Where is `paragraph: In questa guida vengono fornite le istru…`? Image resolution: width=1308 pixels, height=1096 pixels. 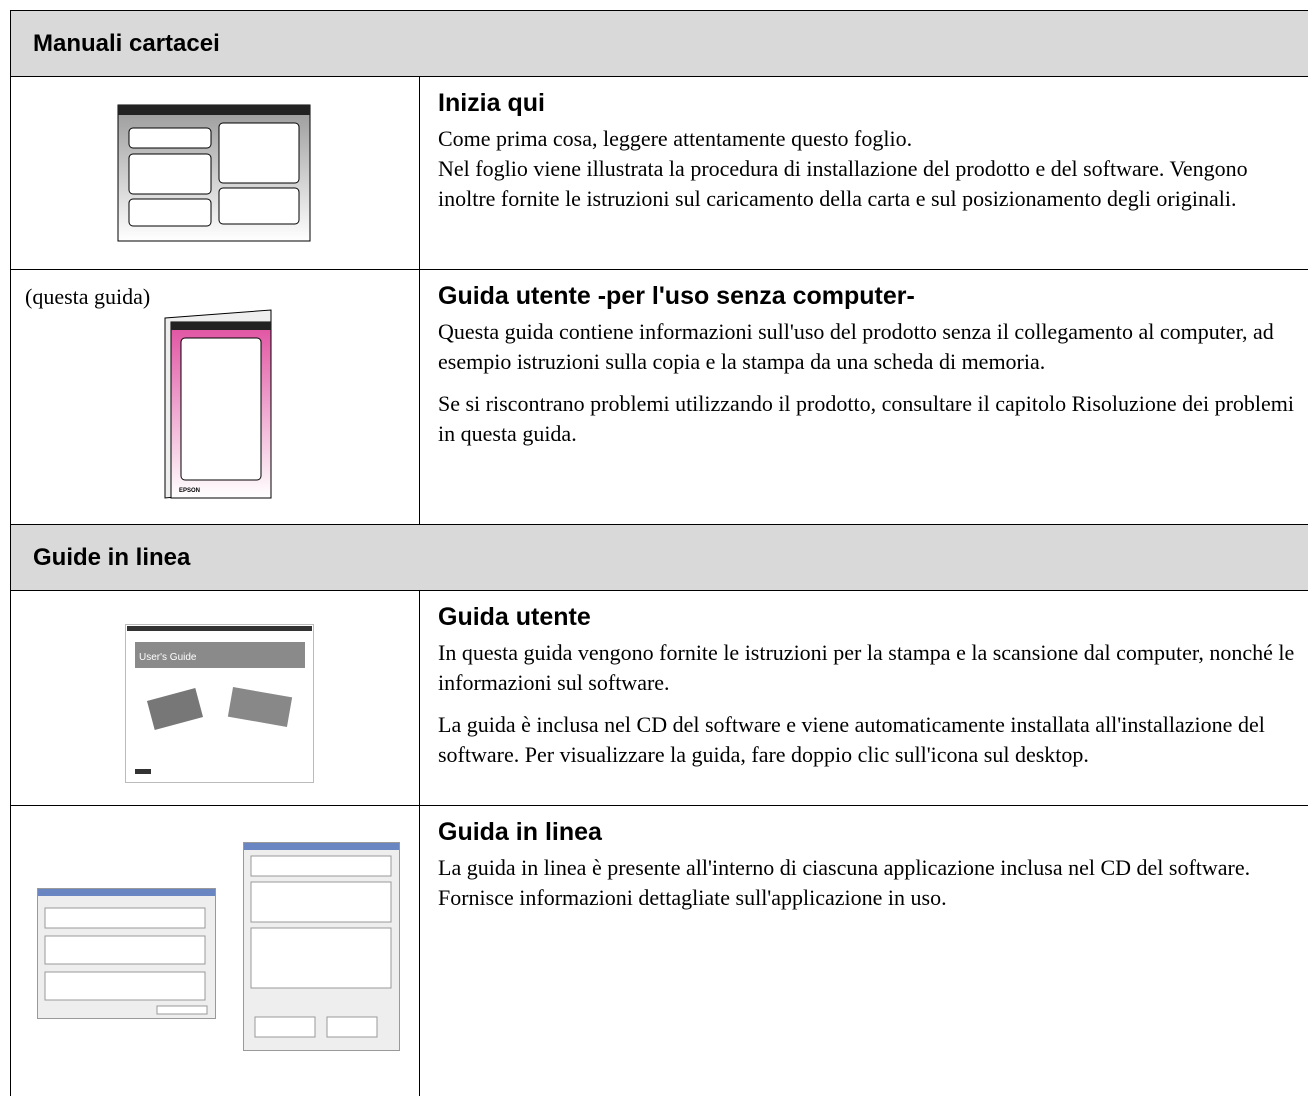 paragraph: In questa guida vengono fornite le istru… is located at coordinates (866, 667).